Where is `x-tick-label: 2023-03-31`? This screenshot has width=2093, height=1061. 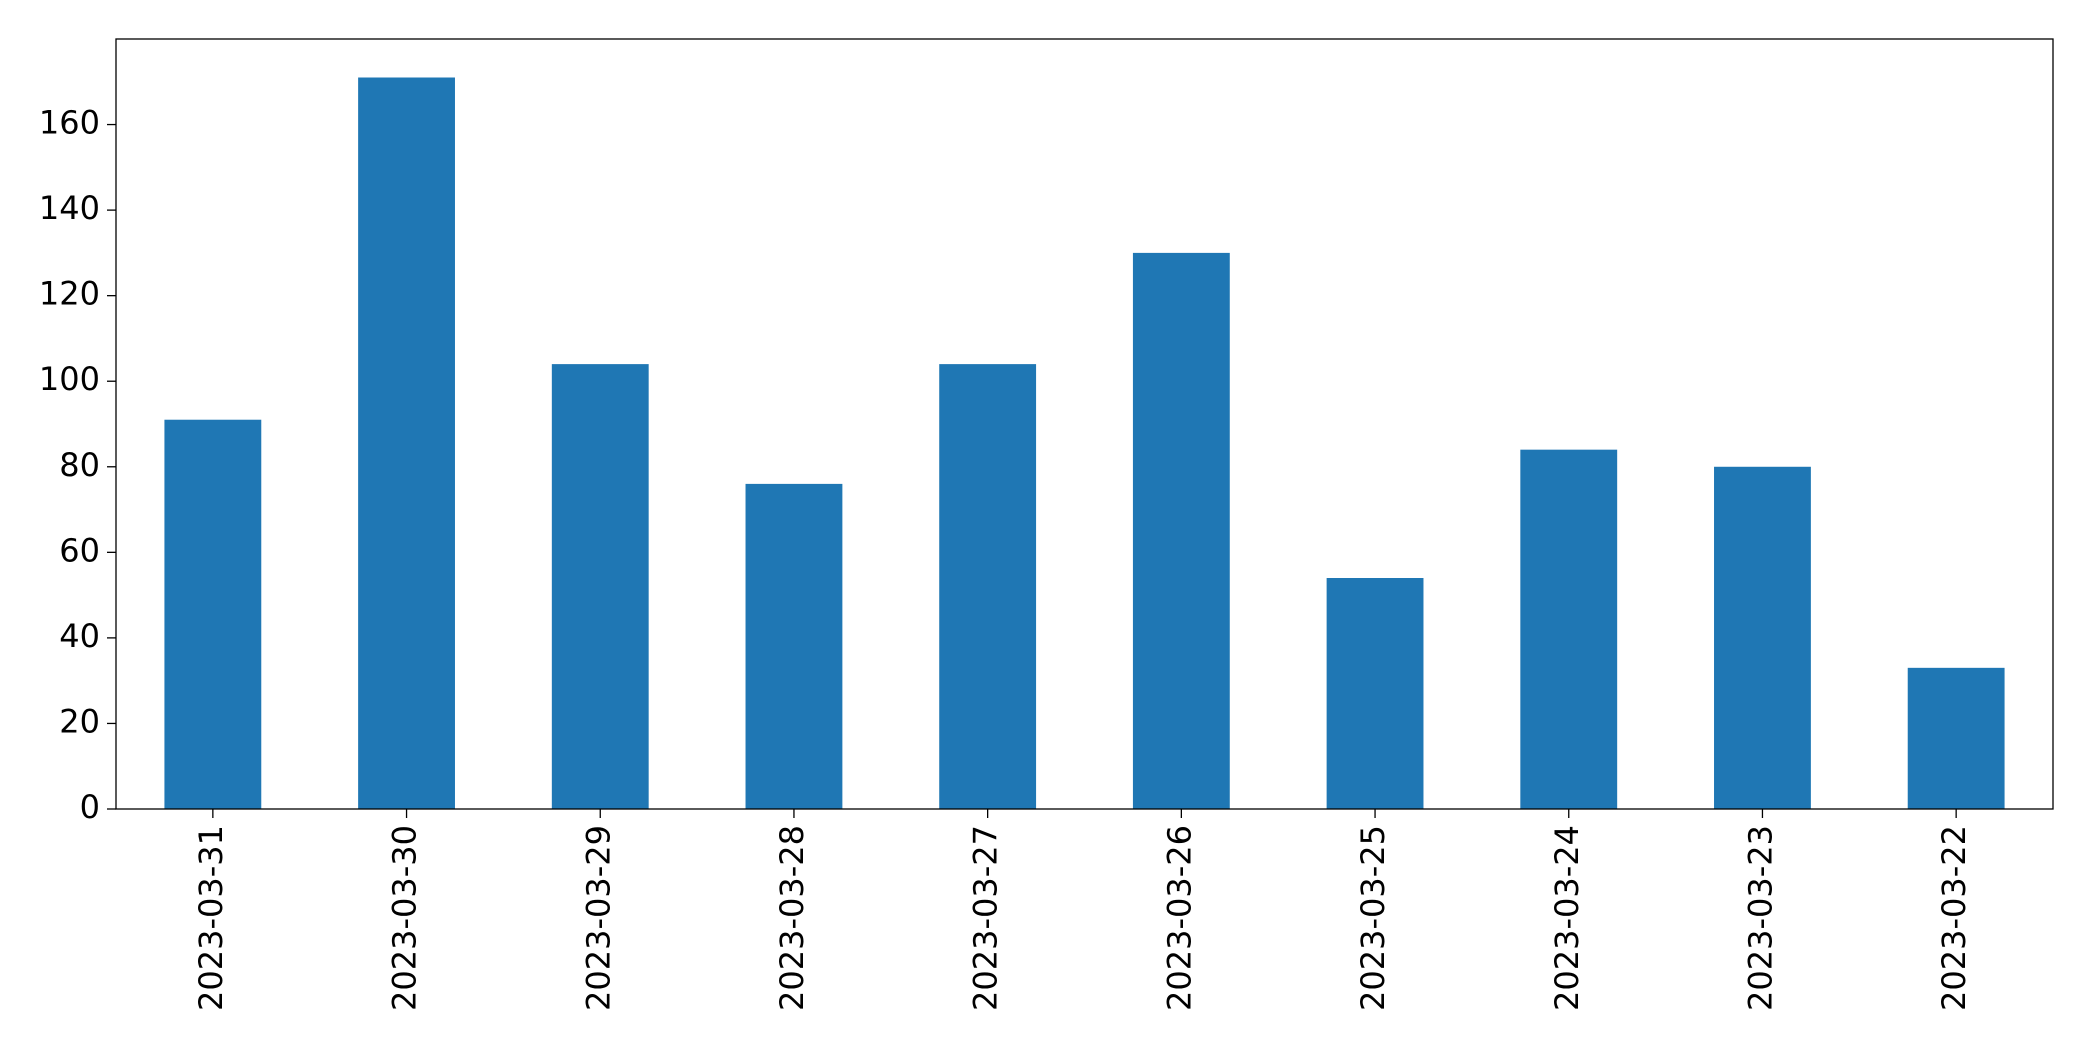 x-tick-label: 2023-03-31 is located at coordinates (211, 918).